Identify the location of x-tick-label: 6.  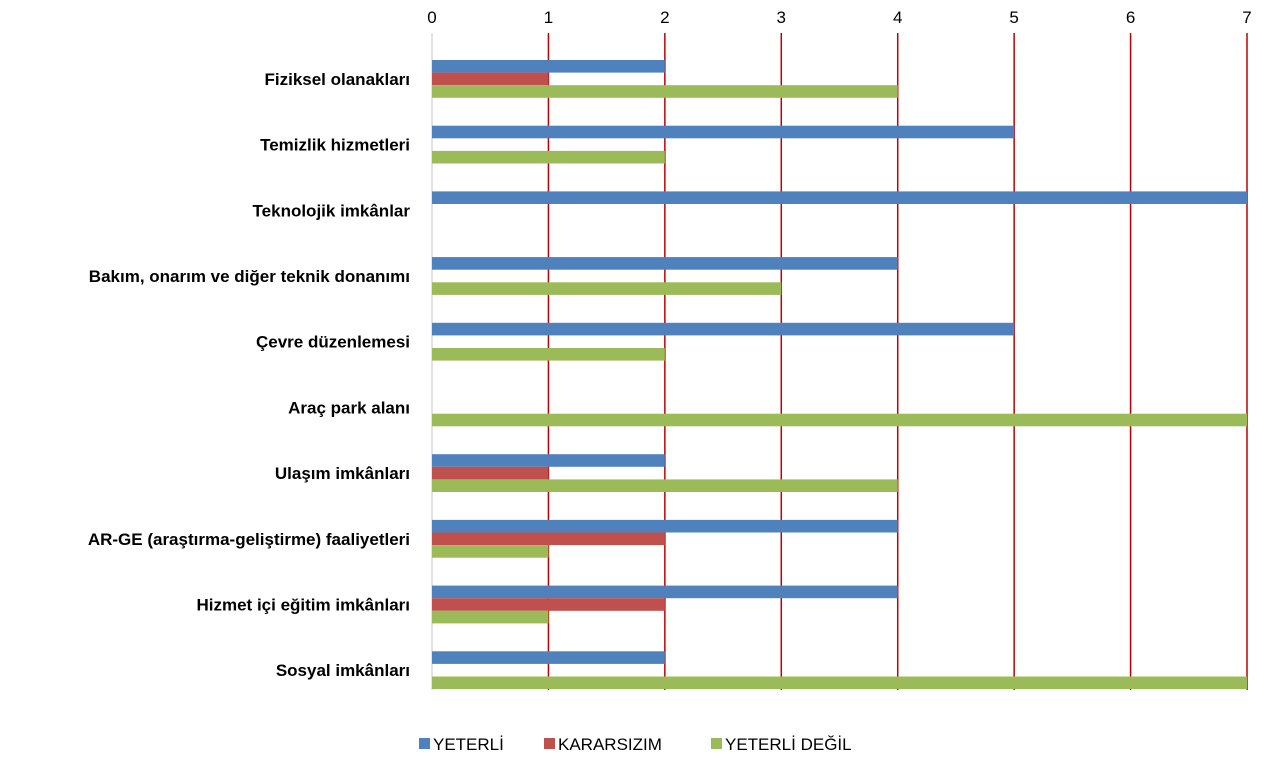
(1130, 17).